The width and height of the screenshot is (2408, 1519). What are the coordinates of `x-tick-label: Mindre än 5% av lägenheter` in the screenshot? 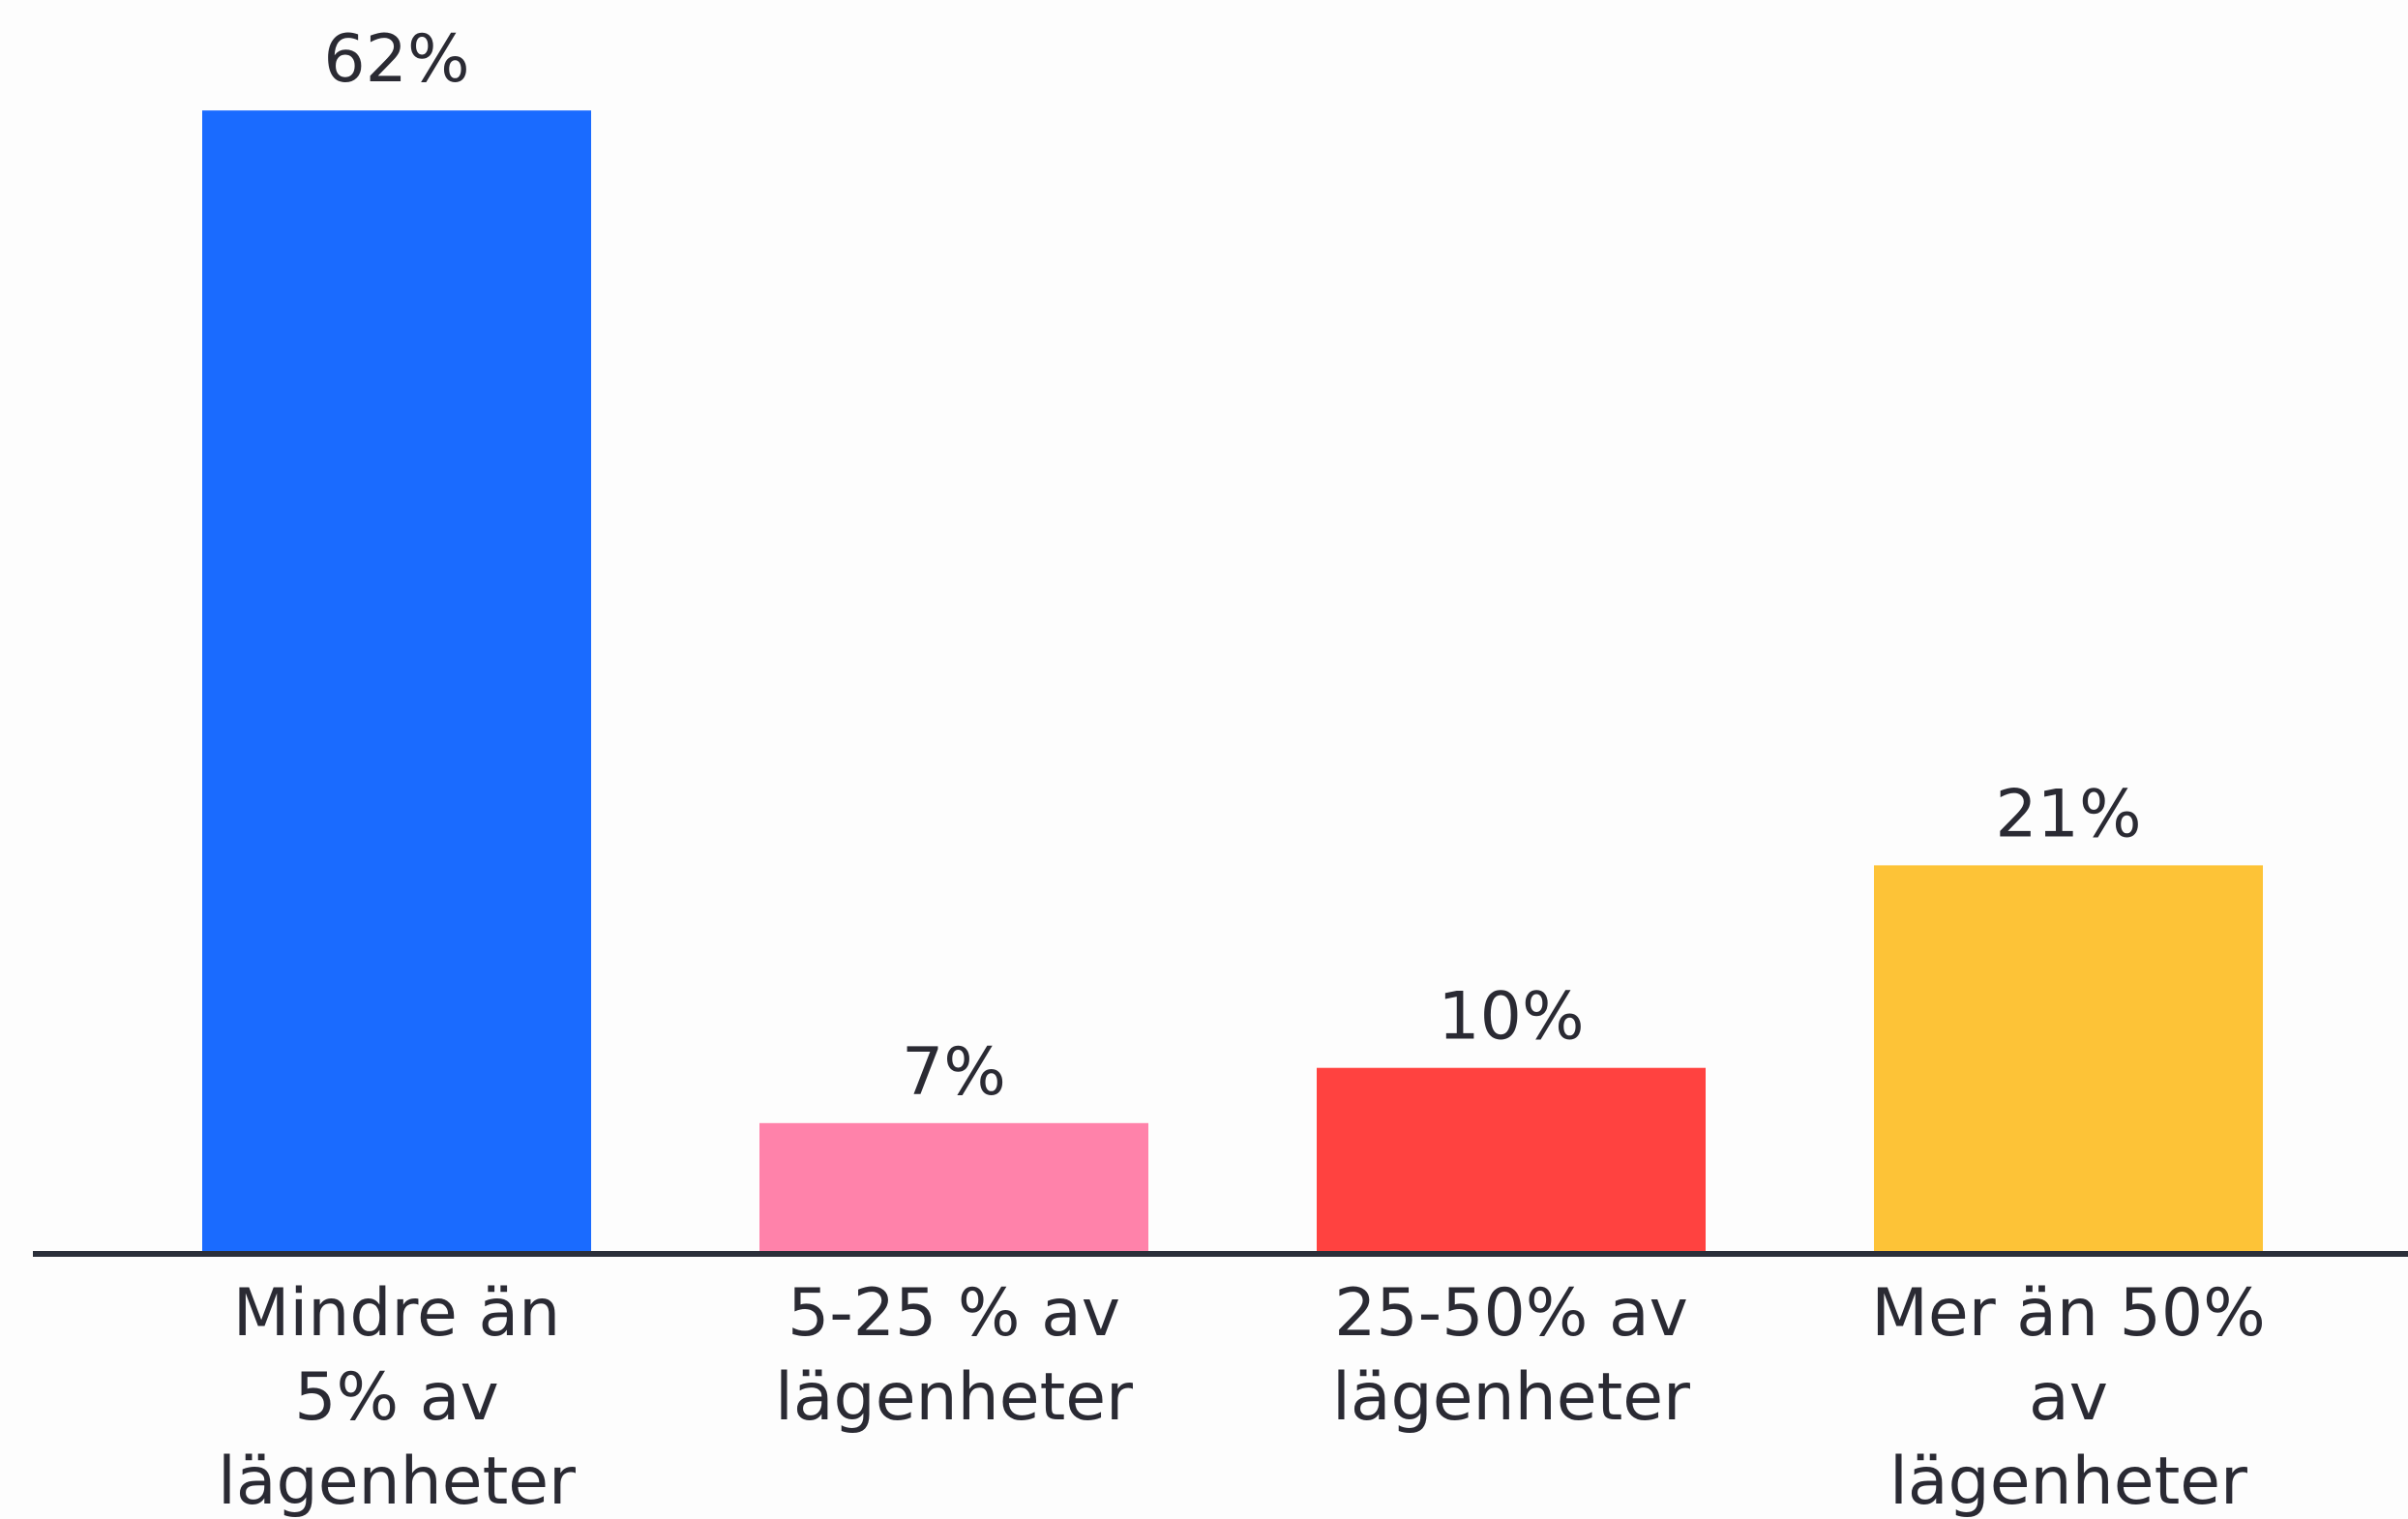 It's located at (397, 1397).